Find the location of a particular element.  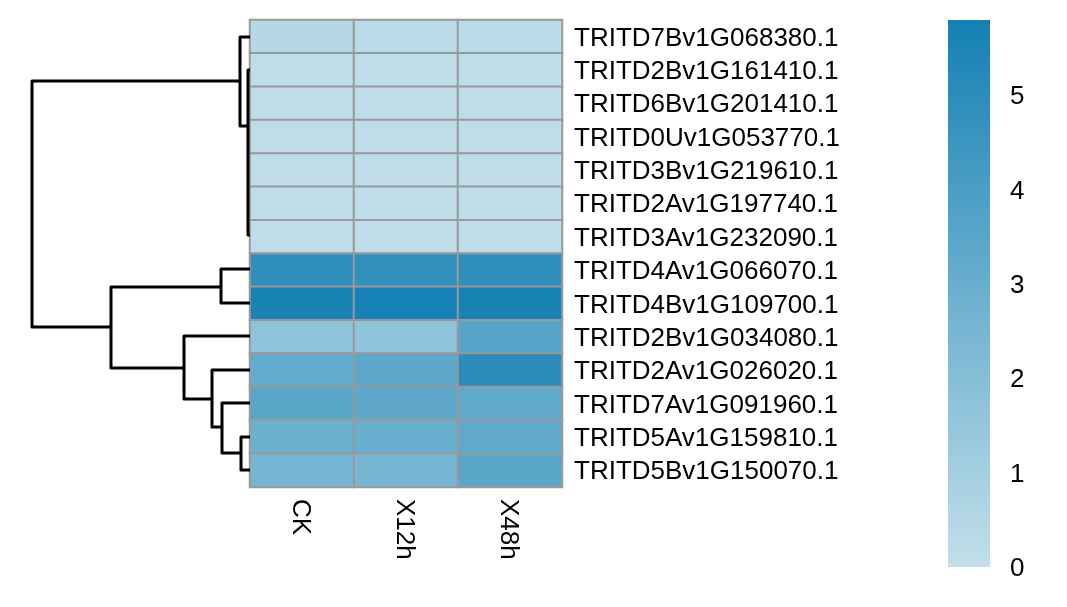

y-tick-label: TRITD3Bv1G219610.1 is located at coordinates (706, 170).